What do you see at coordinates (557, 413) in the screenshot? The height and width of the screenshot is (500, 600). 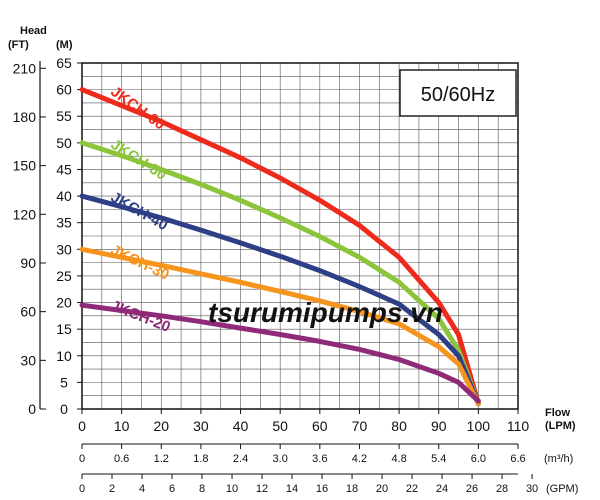 I see `x-title: Flow` at bounding box center [557, 413].